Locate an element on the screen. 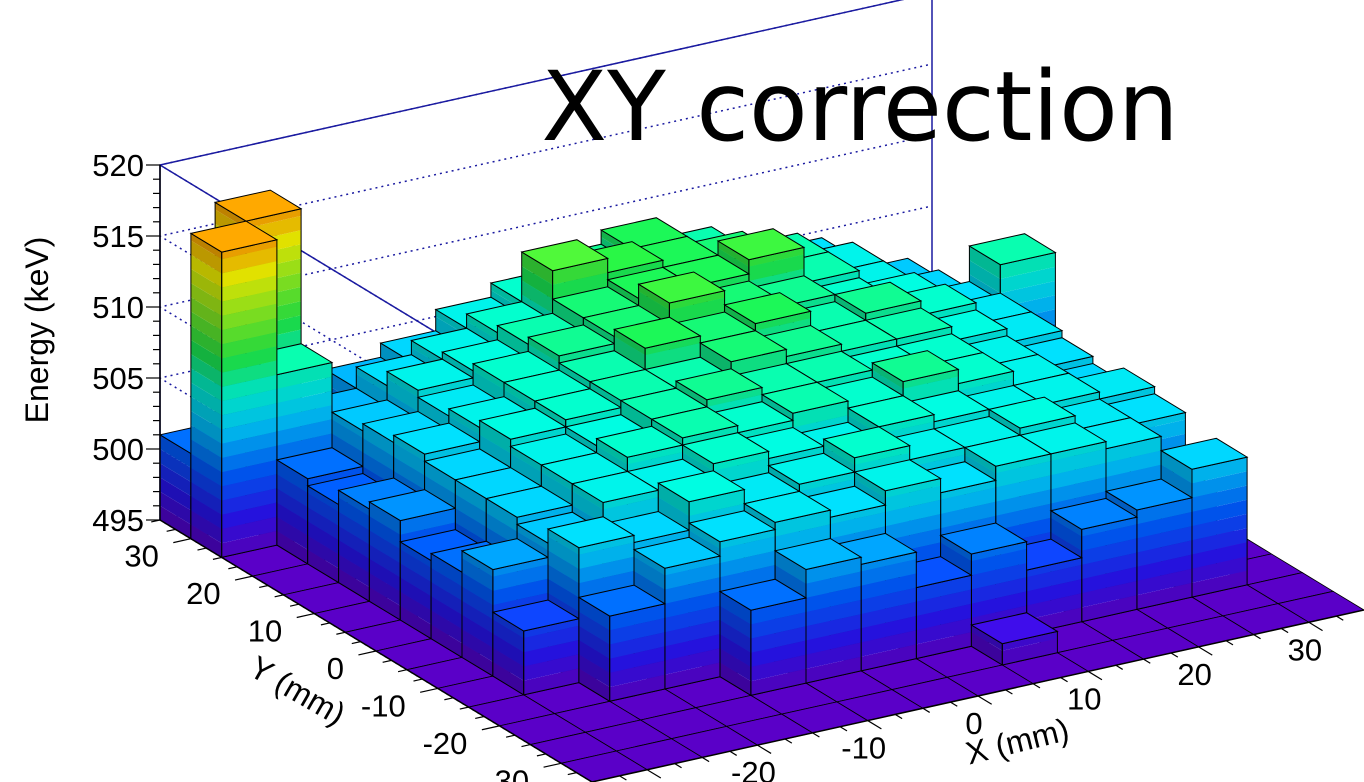 The width and height of the screenshot is (1364, 782). x-tick-label: 30 is located at coordinates (1305, 649).